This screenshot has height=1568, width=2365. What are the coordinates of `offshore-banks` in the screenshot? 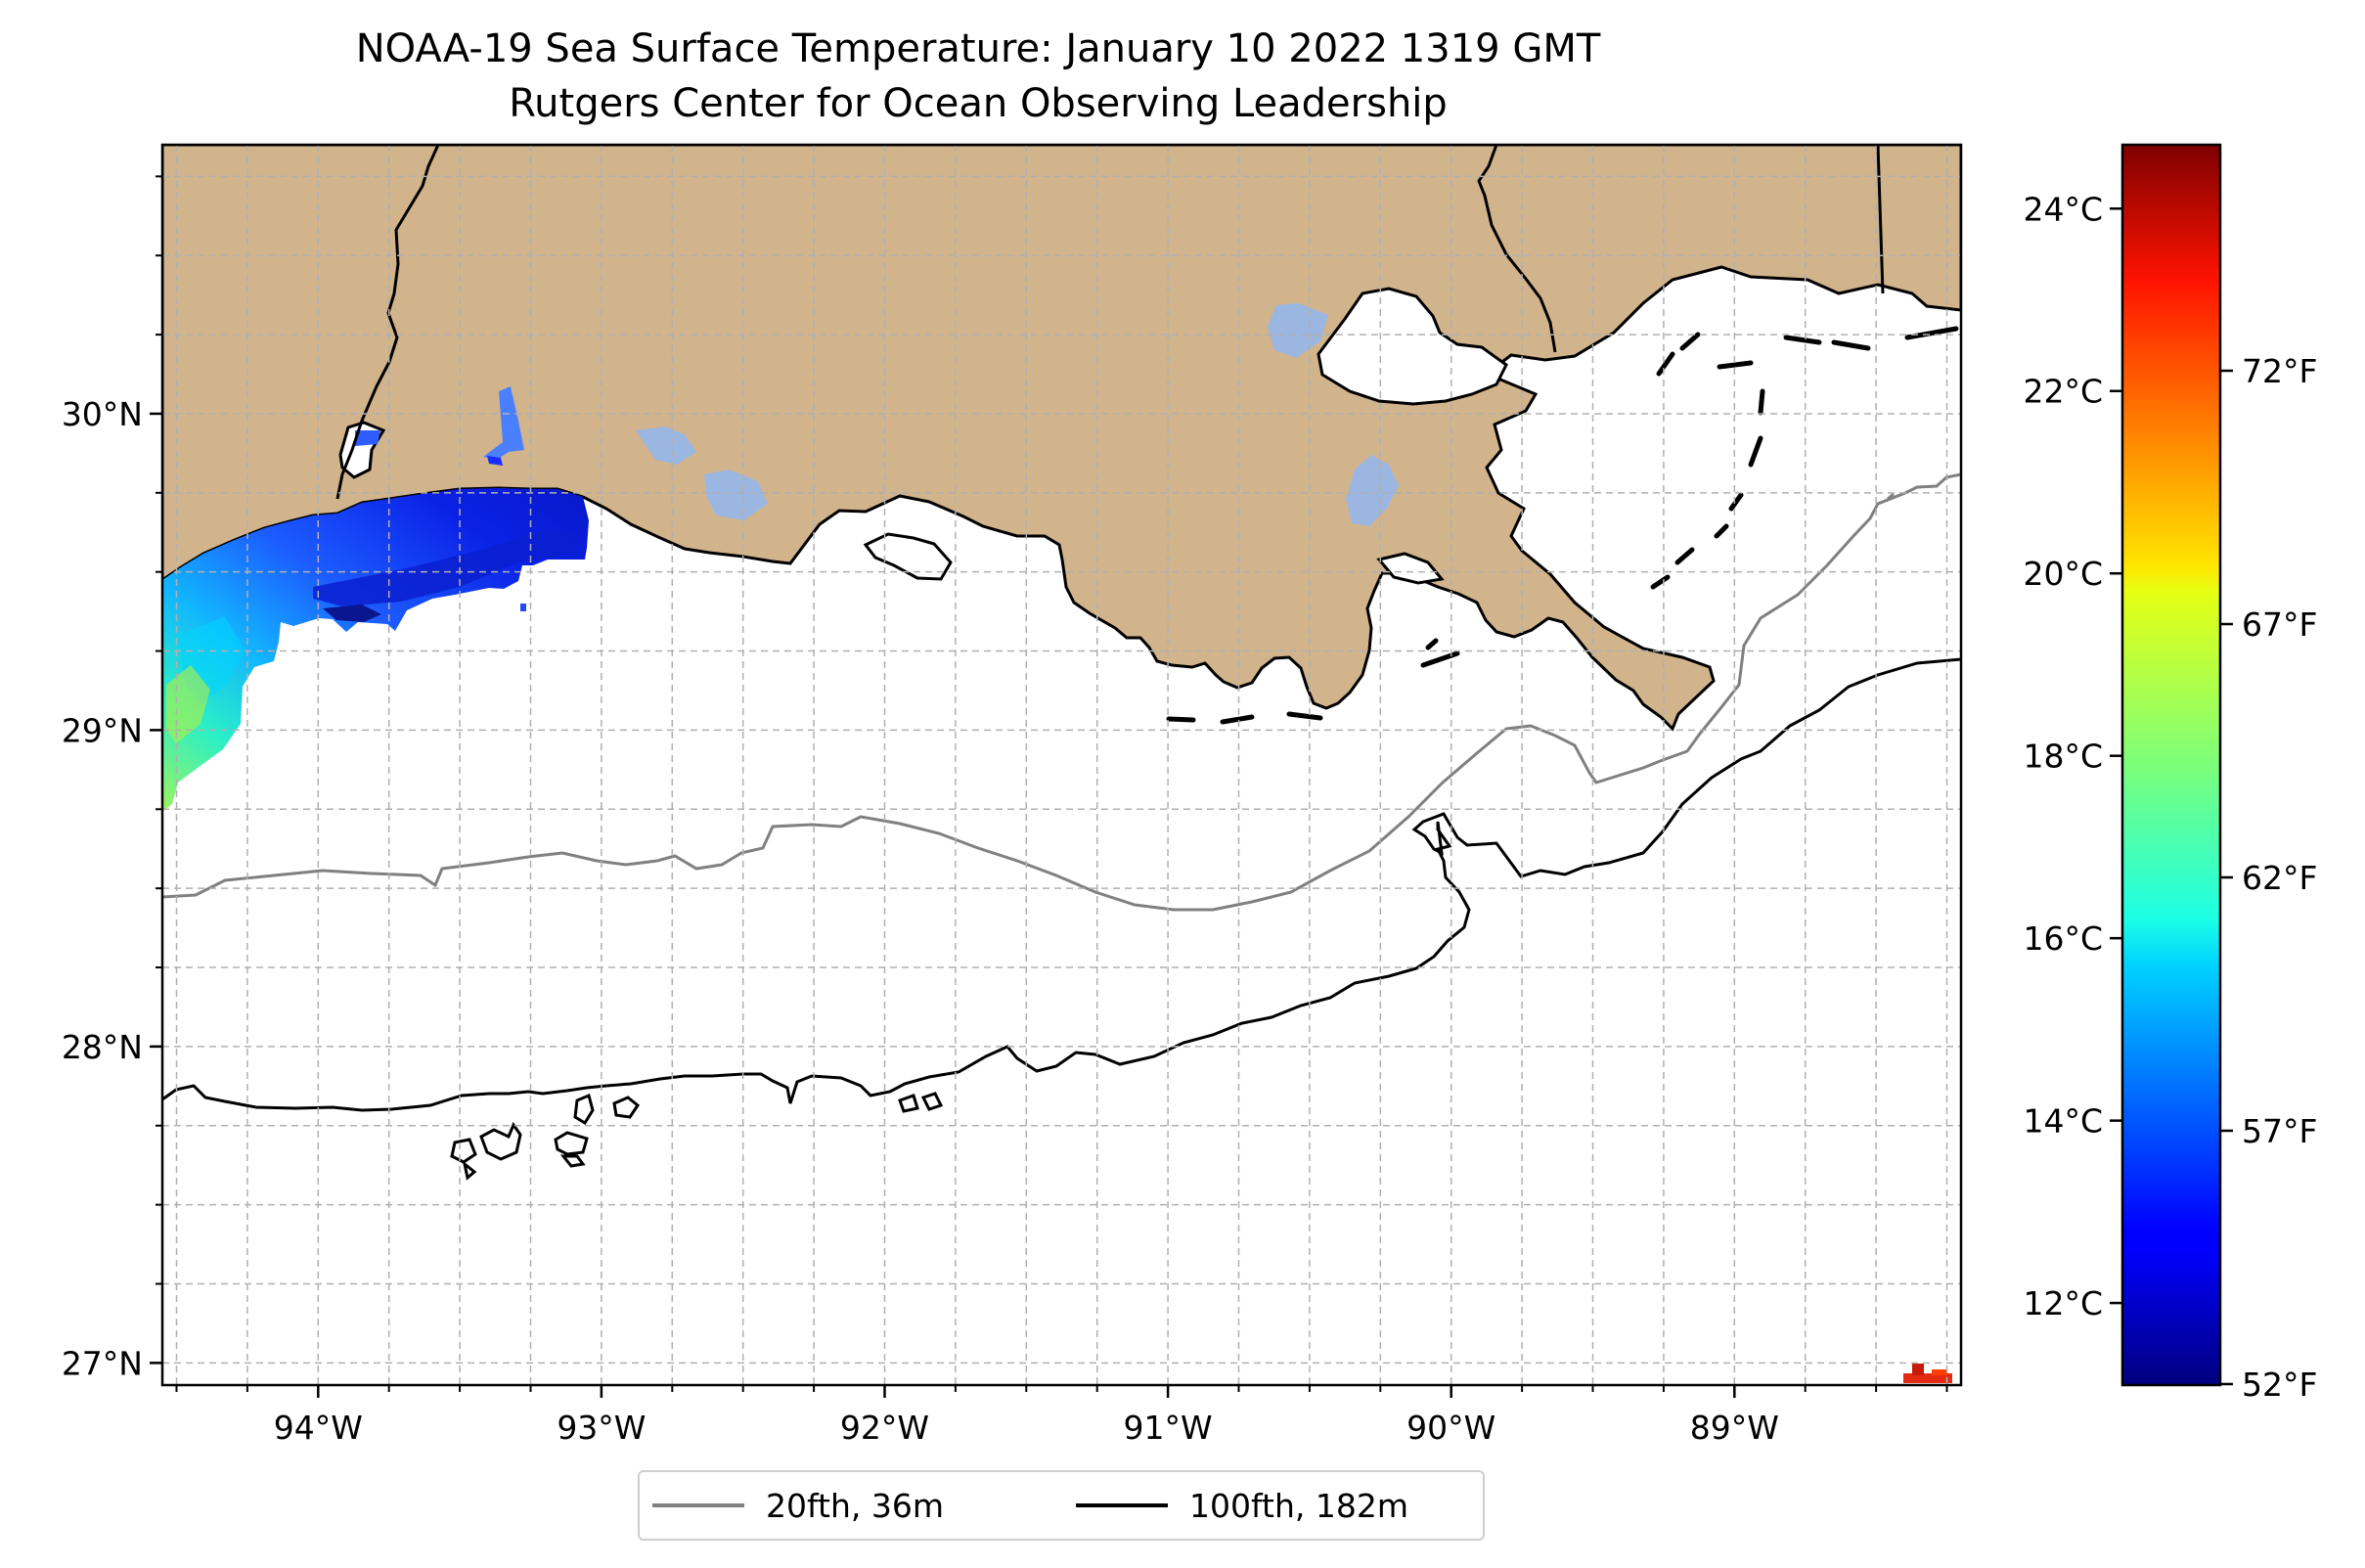 It's located at (697, 1136).